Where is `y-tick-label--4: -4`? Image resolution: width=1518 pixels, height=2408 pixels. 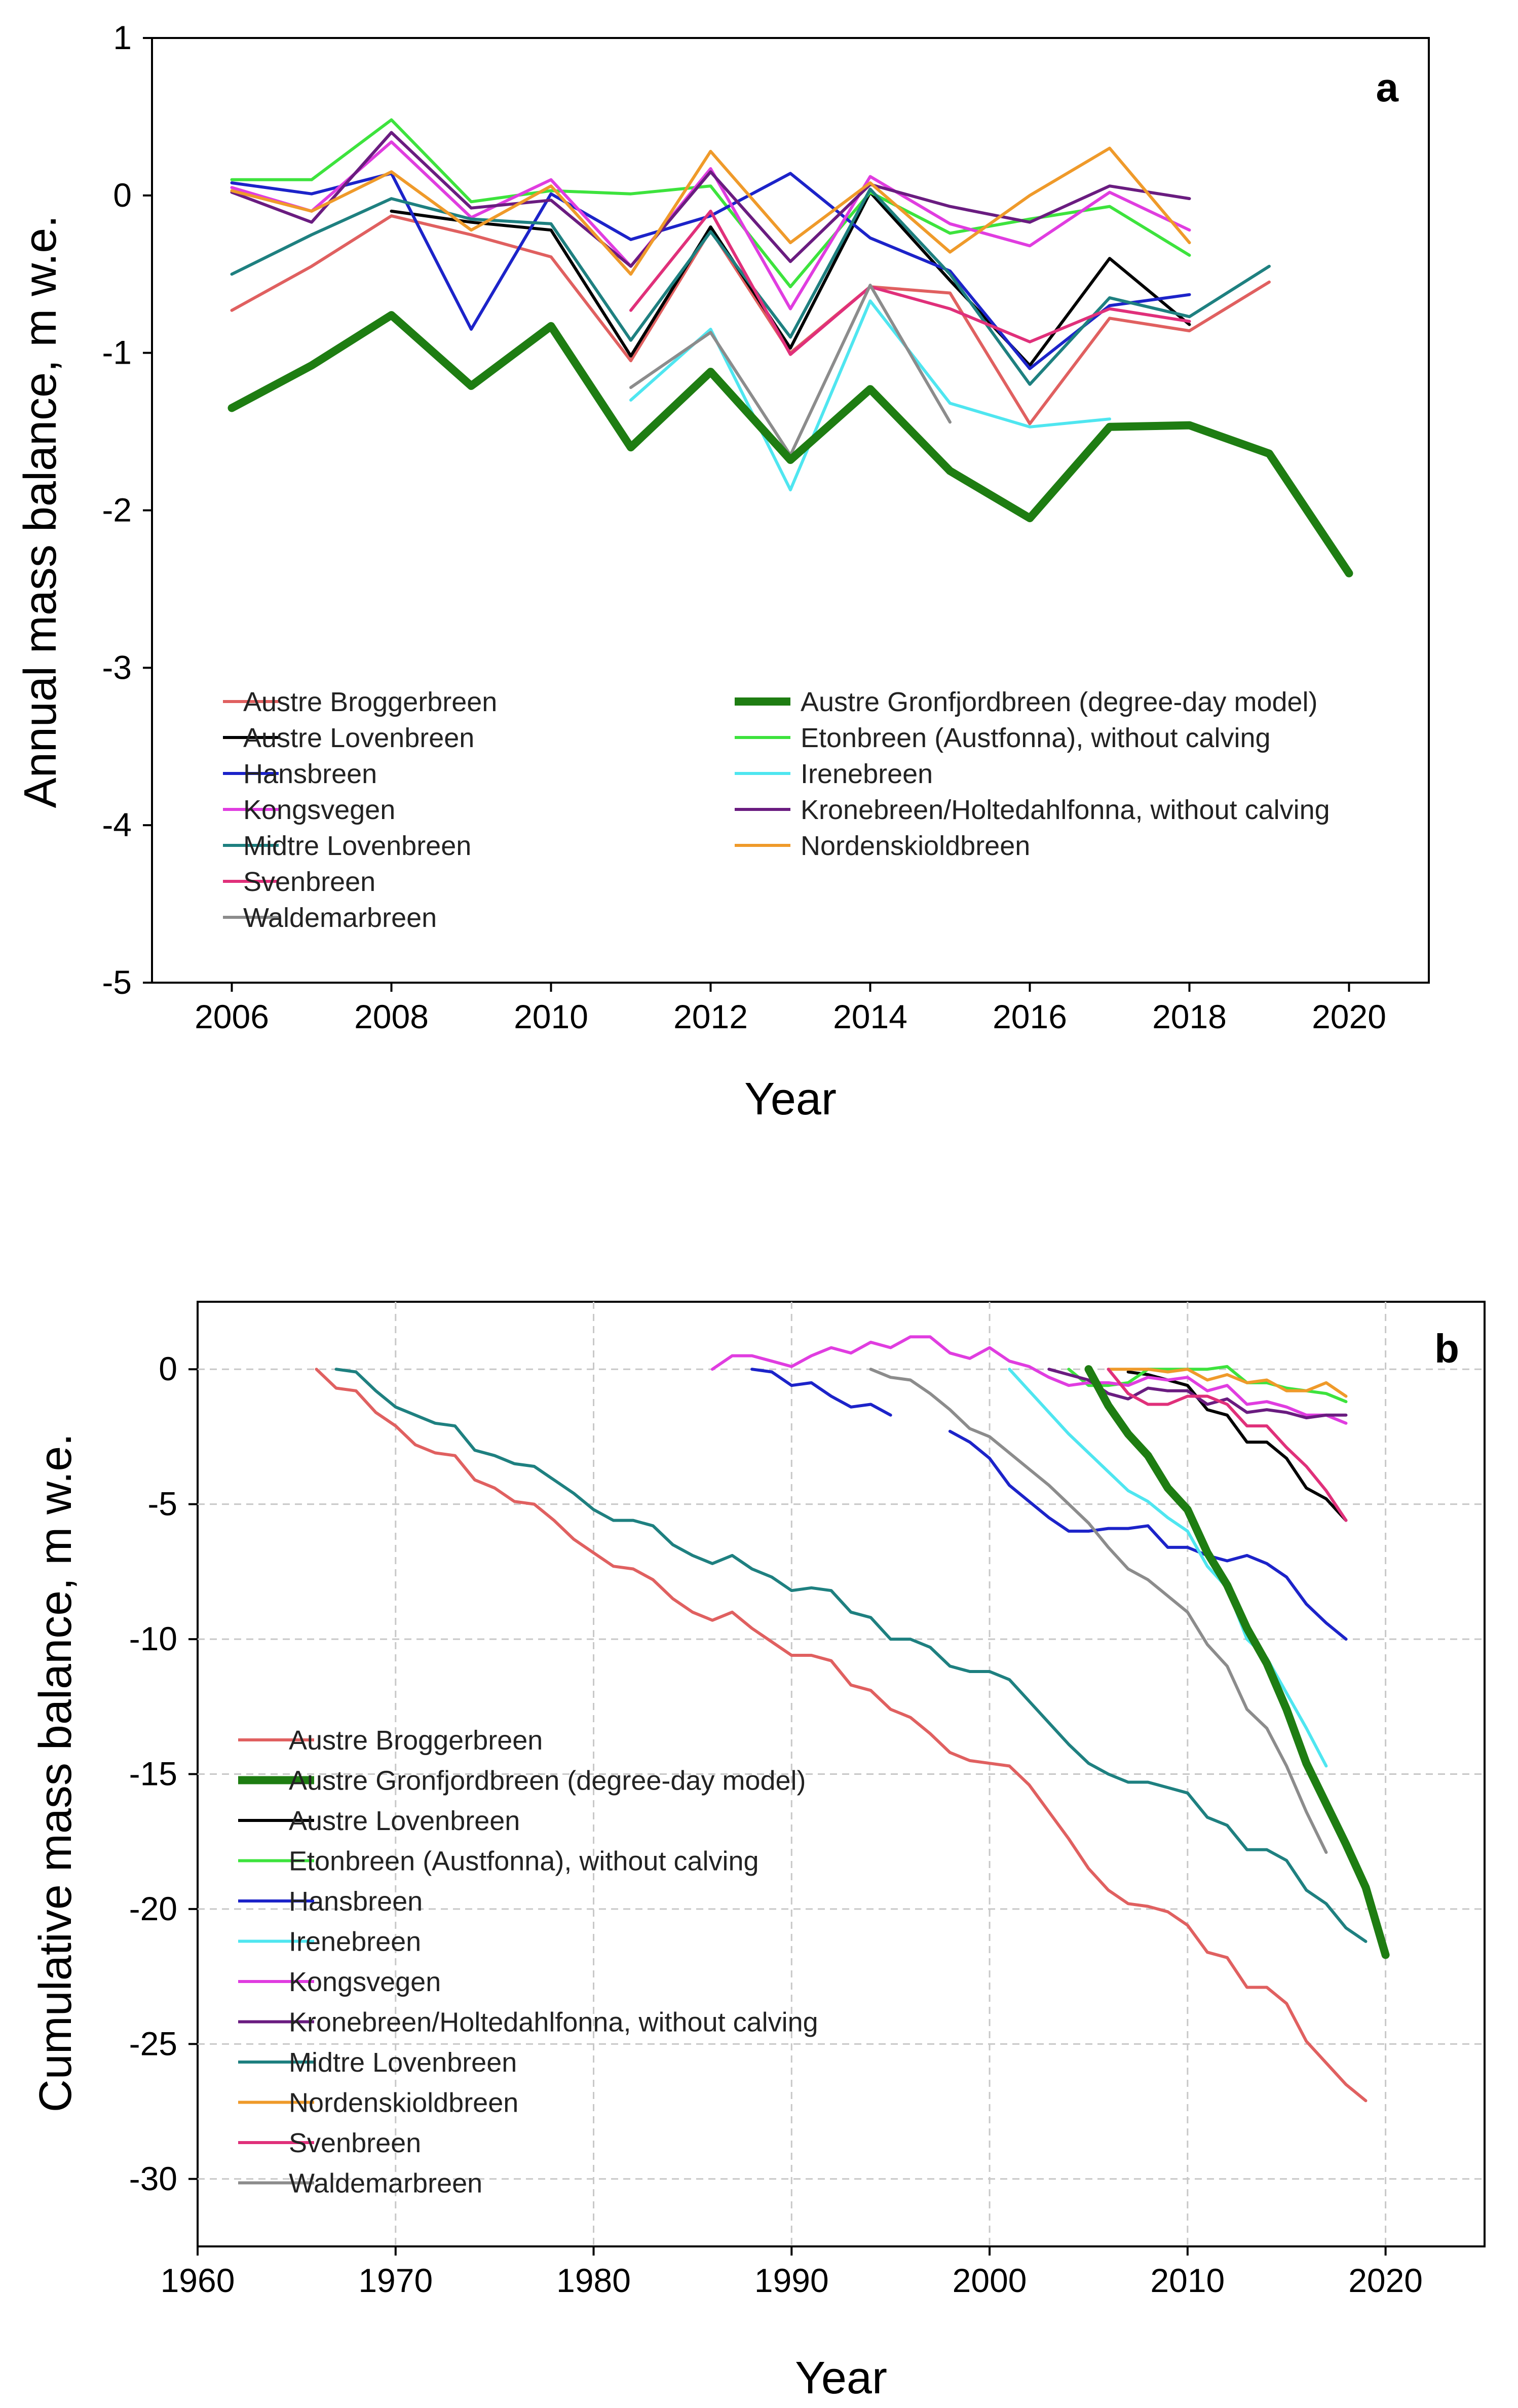
y-tick-label--4: -4 is located at coordinates (117, 824).